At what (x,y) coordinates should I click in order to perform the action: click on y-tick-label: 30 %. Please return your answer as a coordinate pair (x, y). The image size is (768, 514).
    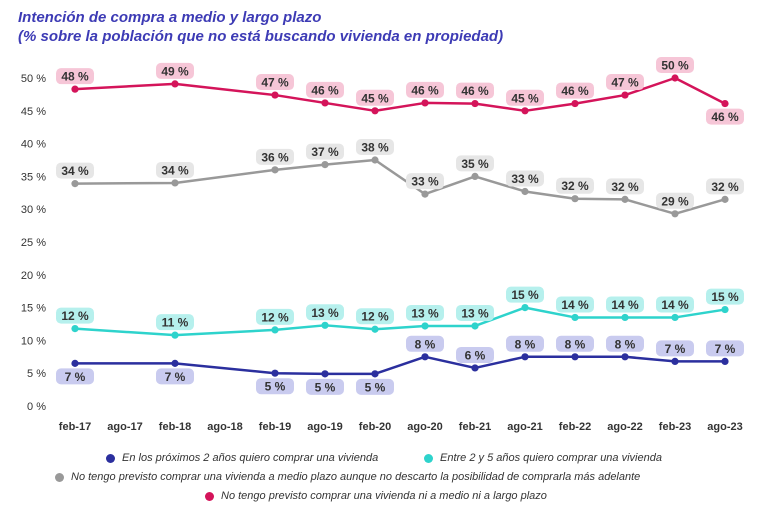
    Looking at the image, I should click on (33, 210).